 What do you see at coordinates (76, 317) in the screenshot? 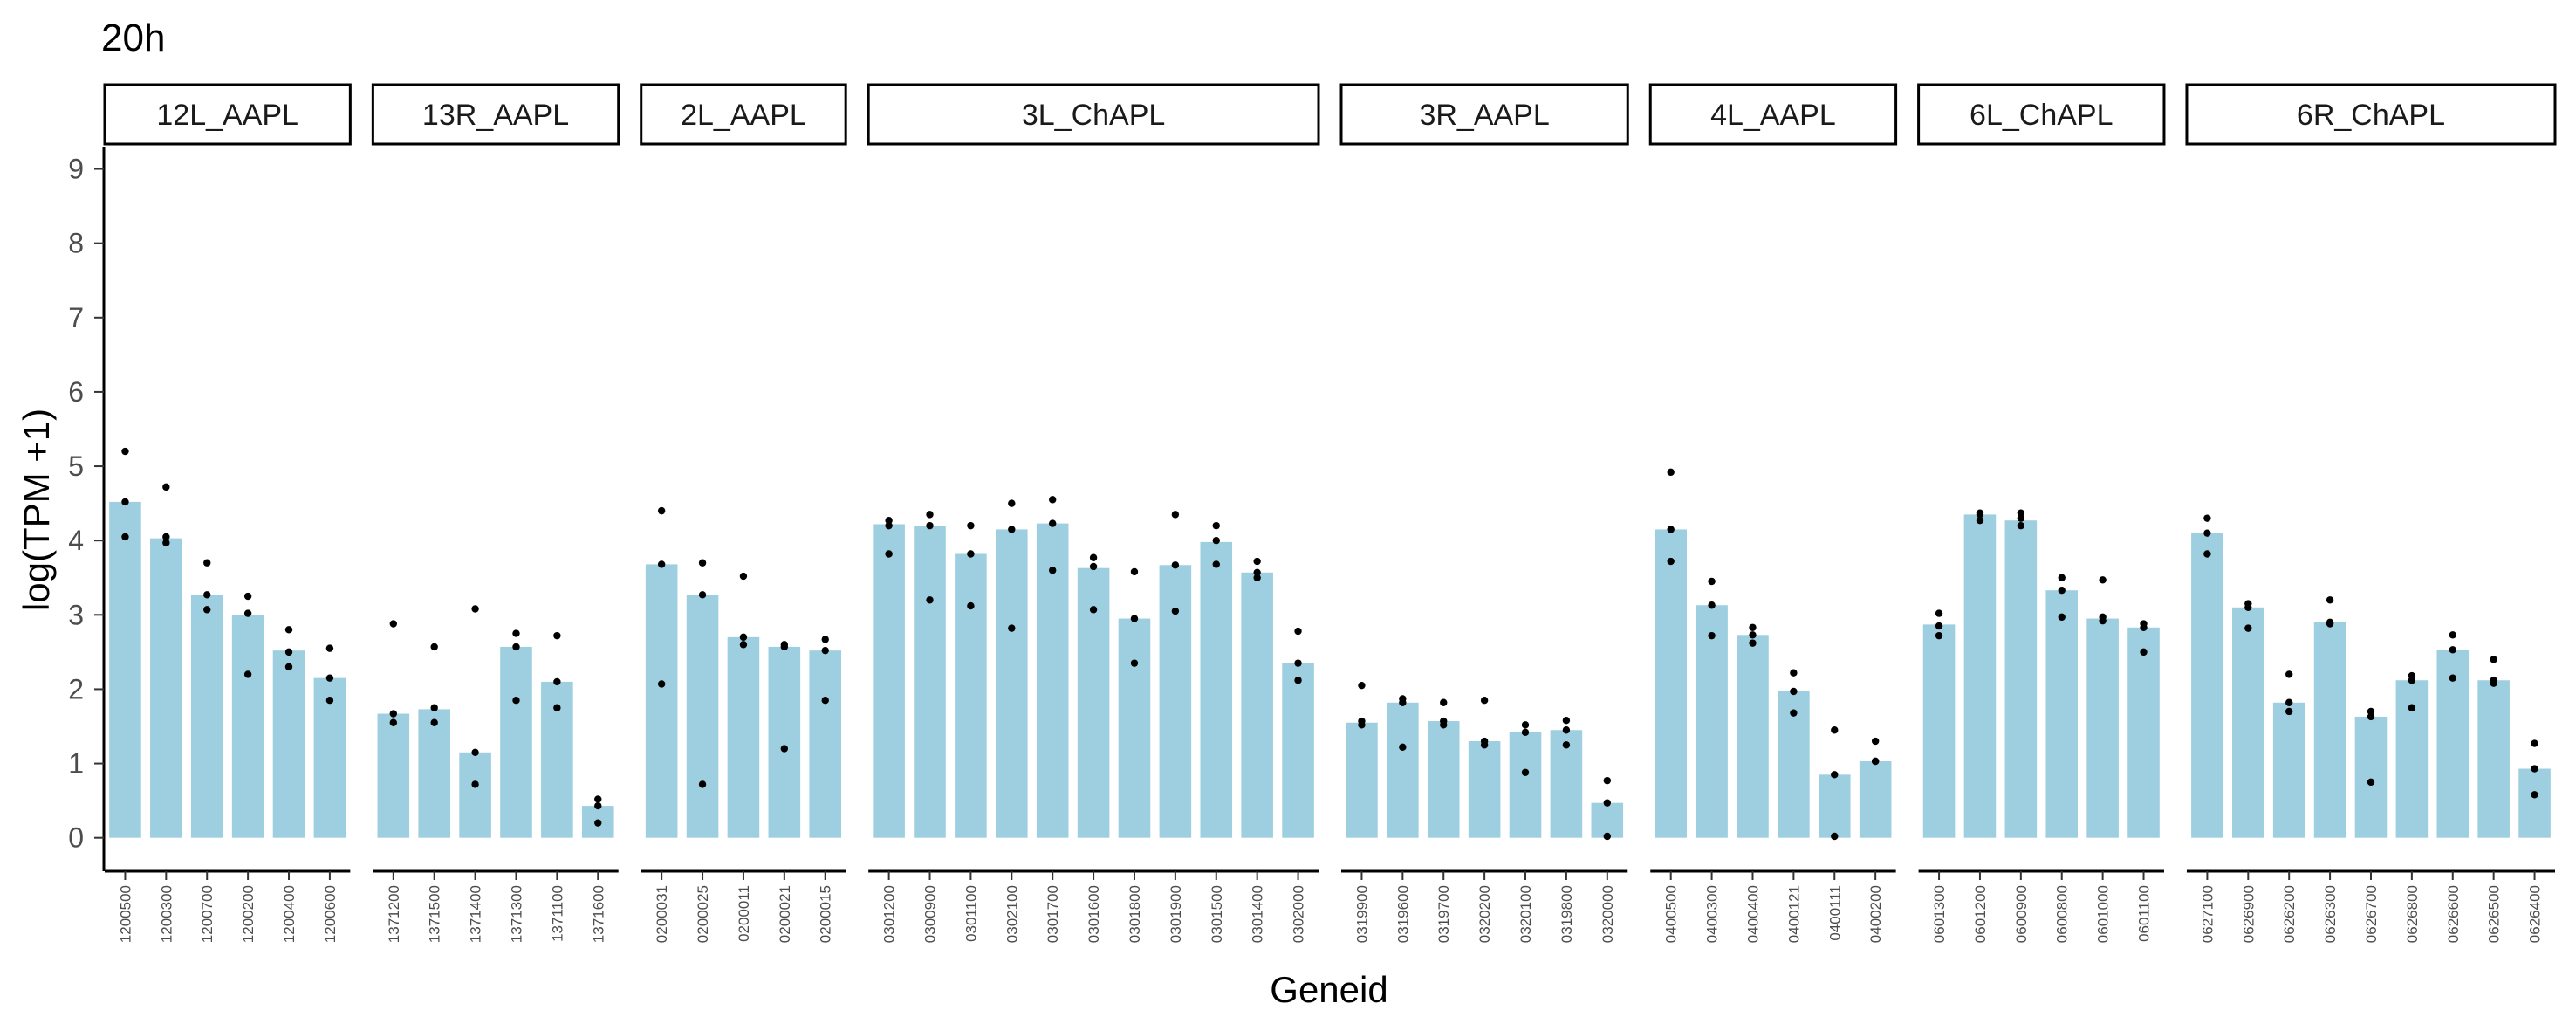
I see `y-tick-label: 7` at bounding box center [76, 317].